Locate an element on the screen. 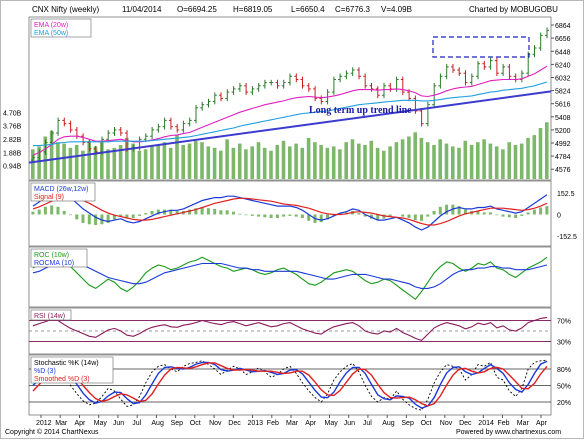 The image size is (584, 440). price-tick-label: 6448 is located at coordinates (563, 52).